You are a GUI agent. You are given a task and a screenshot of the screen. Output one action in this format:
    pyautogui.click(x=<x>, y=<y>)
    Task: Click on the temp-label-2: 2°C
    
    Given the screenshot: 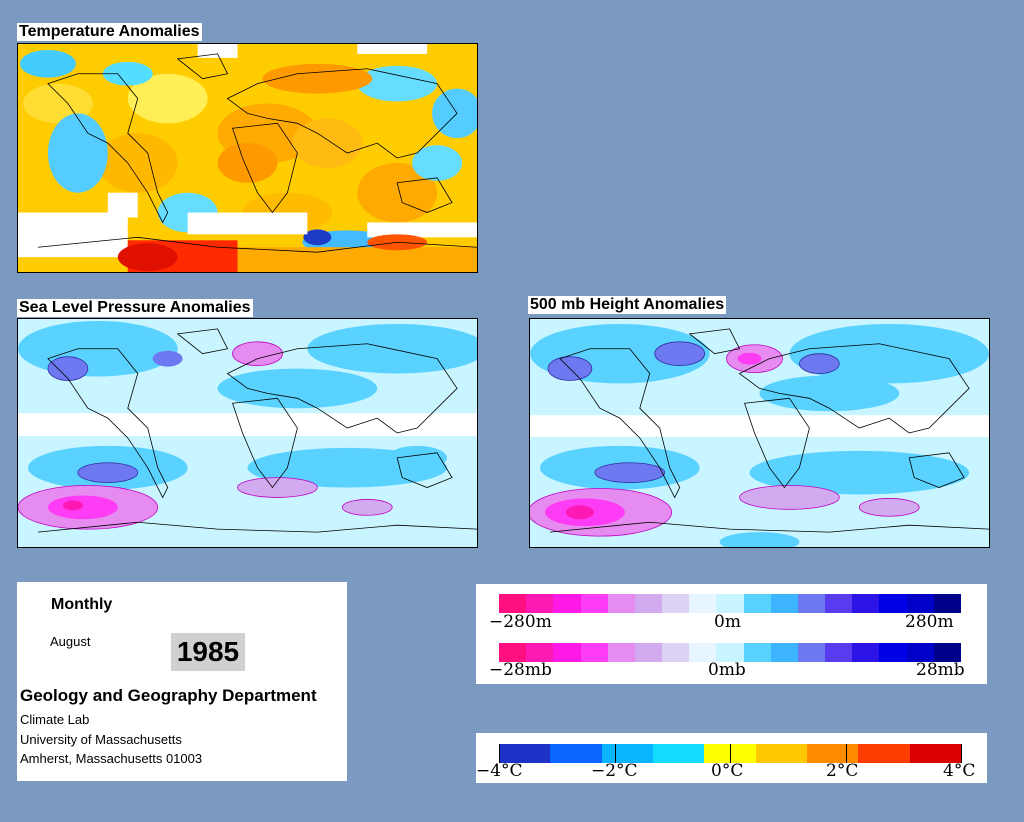 What is the action you would take?
    pyautogui.click(x=842, y=771)
    